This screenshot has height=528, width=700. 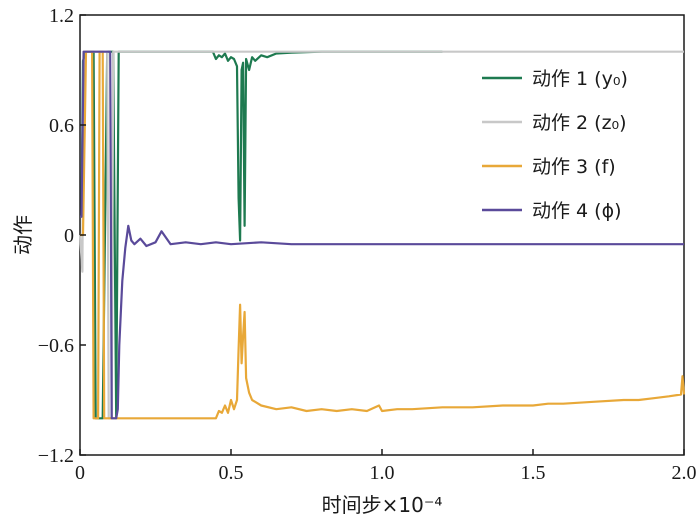 What do you see at coordinates (574, 167) in the screenshot?
I see `legend-label-3: 动作 3 (f)` at bounding box center [574, 167].